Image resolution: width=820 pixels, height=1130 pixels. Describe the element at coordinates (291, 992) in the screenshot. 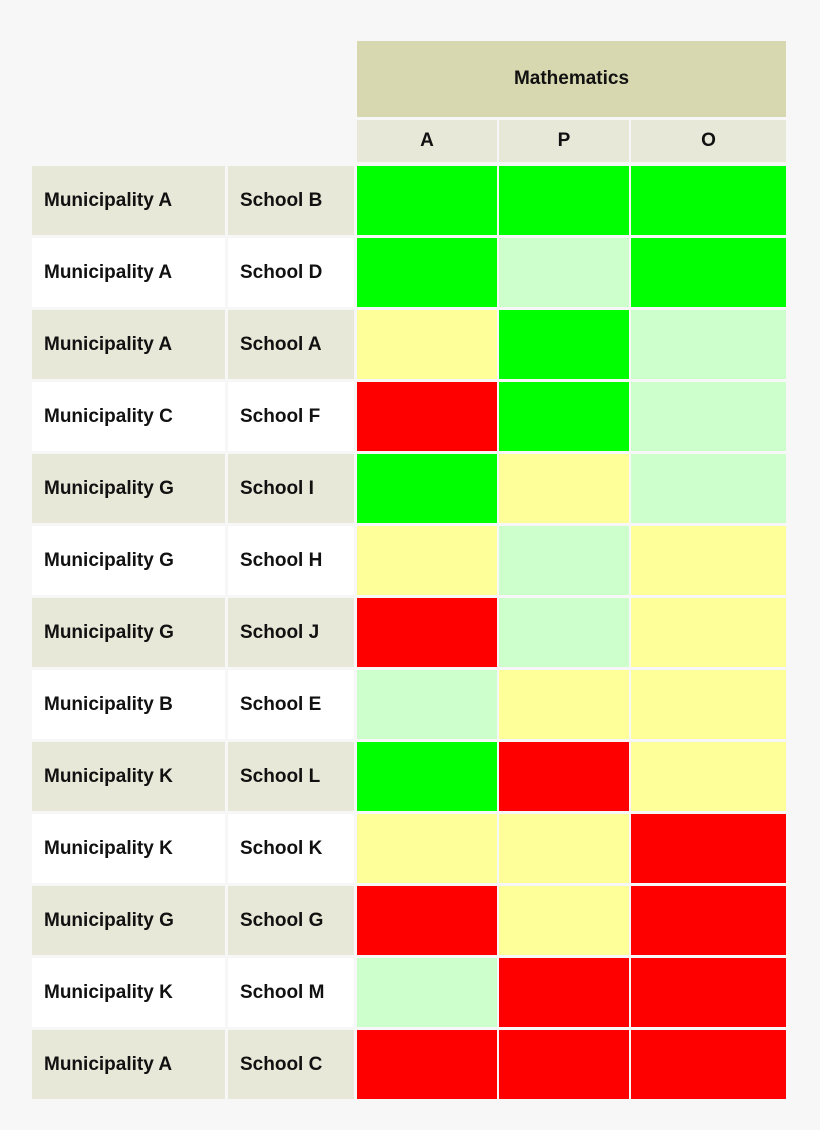

I see `school-label: School M` at that location.